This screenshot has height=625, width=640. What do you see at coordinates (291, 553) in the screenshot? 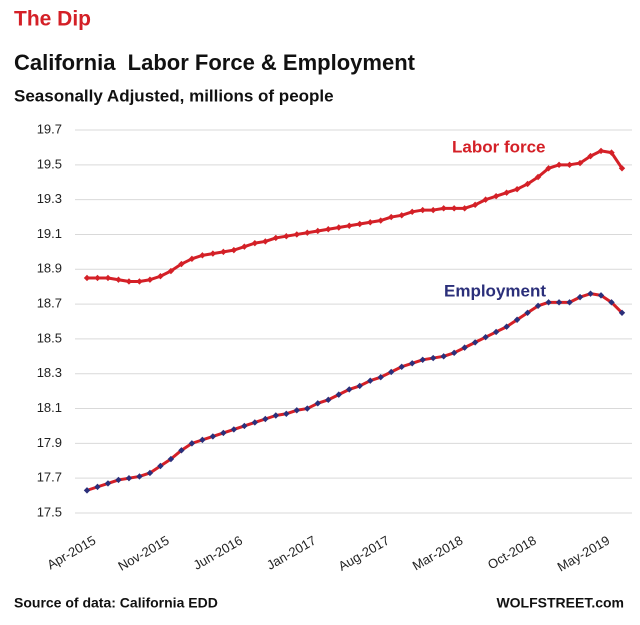
I see `x-tick-label: Jan-2017` at bounding box center [291, 553].